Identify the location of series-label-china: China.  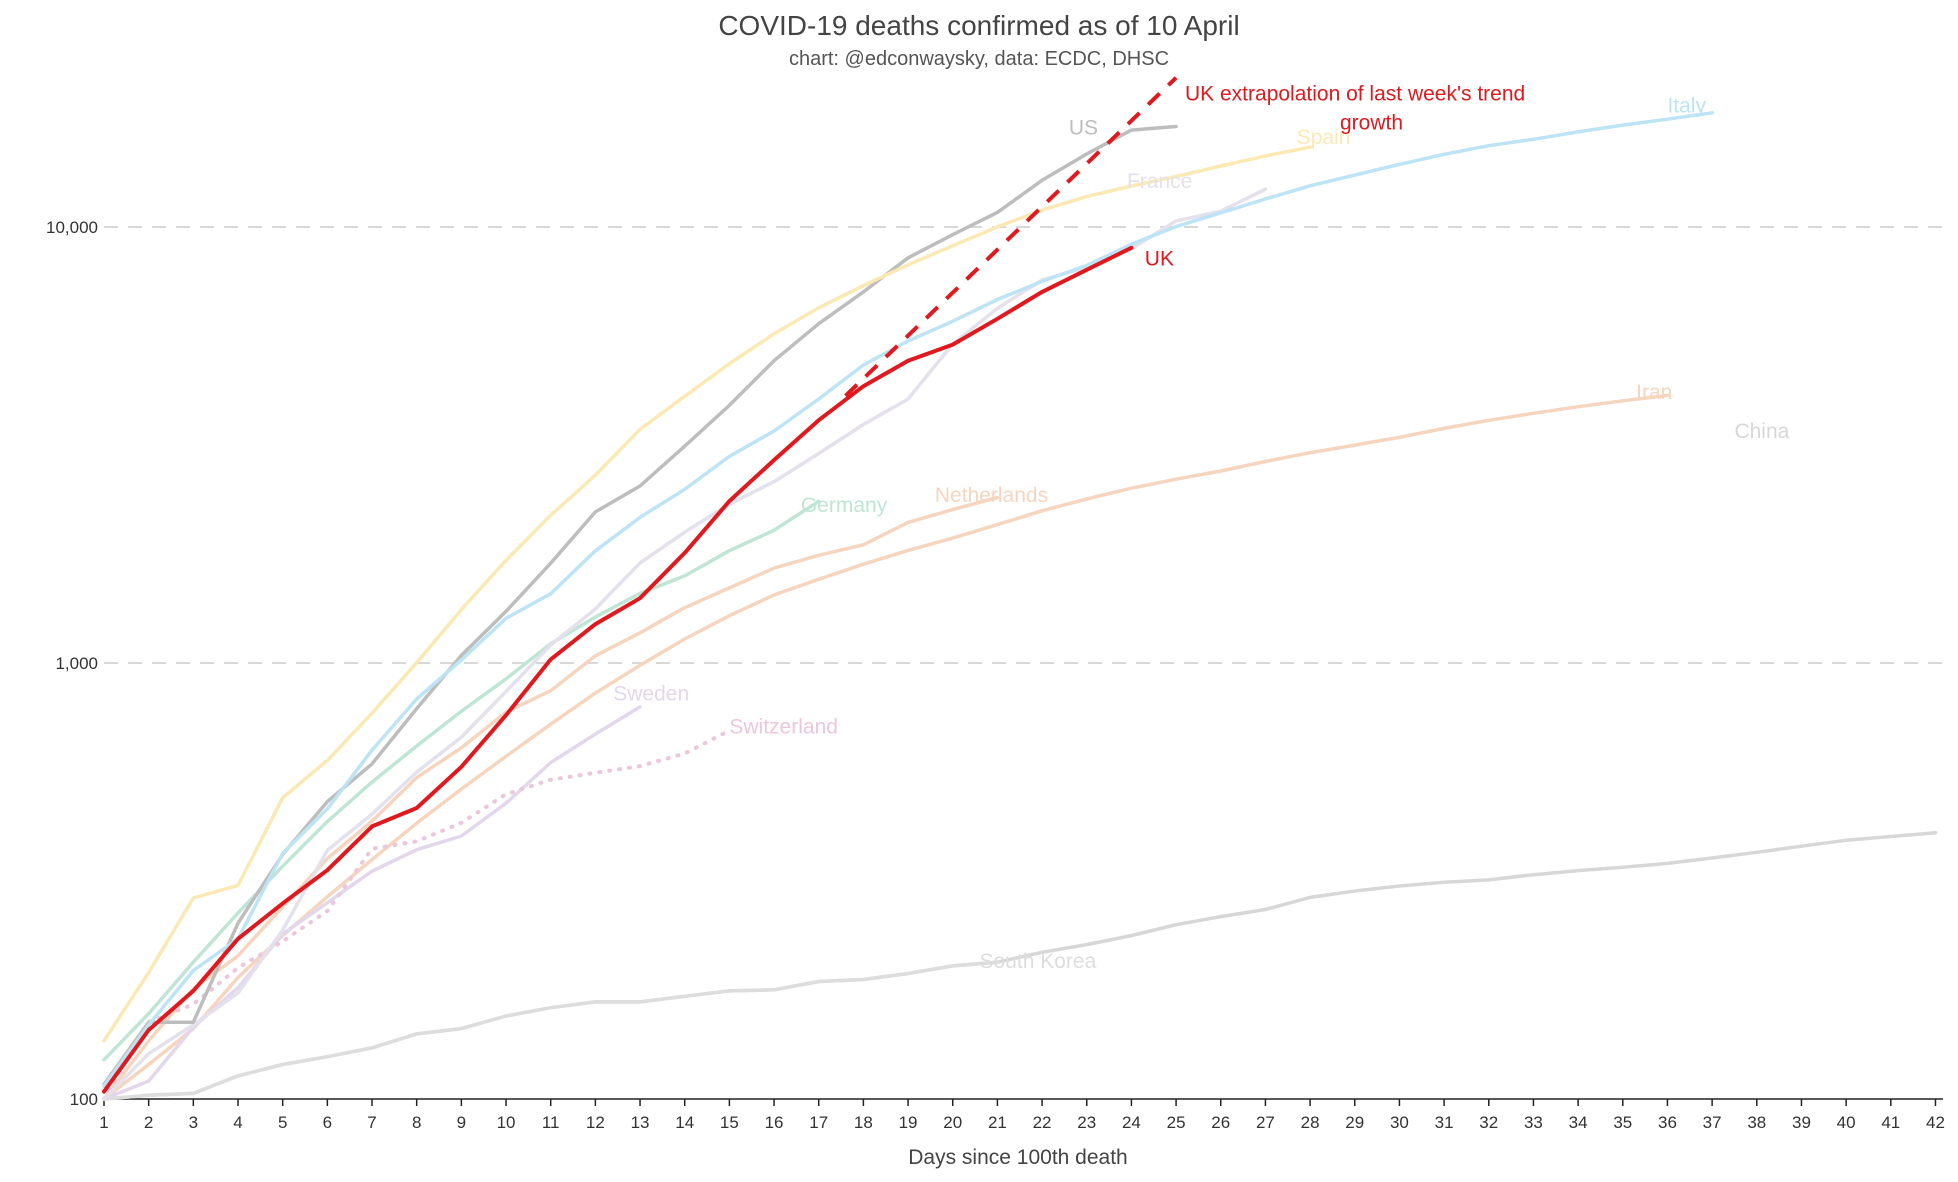
(1761, 431).